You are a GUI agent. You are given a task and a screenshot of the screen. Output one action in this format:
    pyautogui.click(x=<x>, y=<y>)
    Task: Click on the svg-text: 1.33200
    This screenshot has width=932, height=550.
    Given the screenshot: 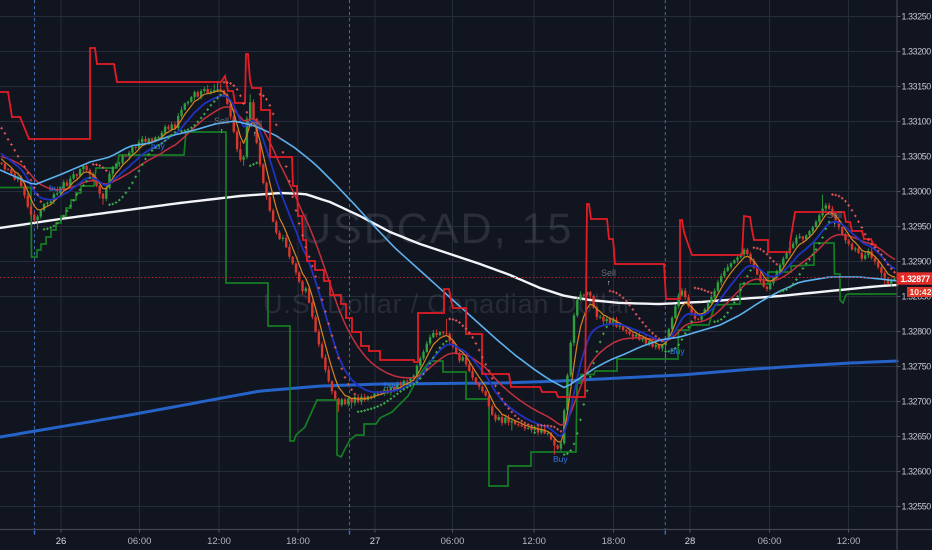 What is the action you would take?
    pyautogui.click(x=917, y=52)
    